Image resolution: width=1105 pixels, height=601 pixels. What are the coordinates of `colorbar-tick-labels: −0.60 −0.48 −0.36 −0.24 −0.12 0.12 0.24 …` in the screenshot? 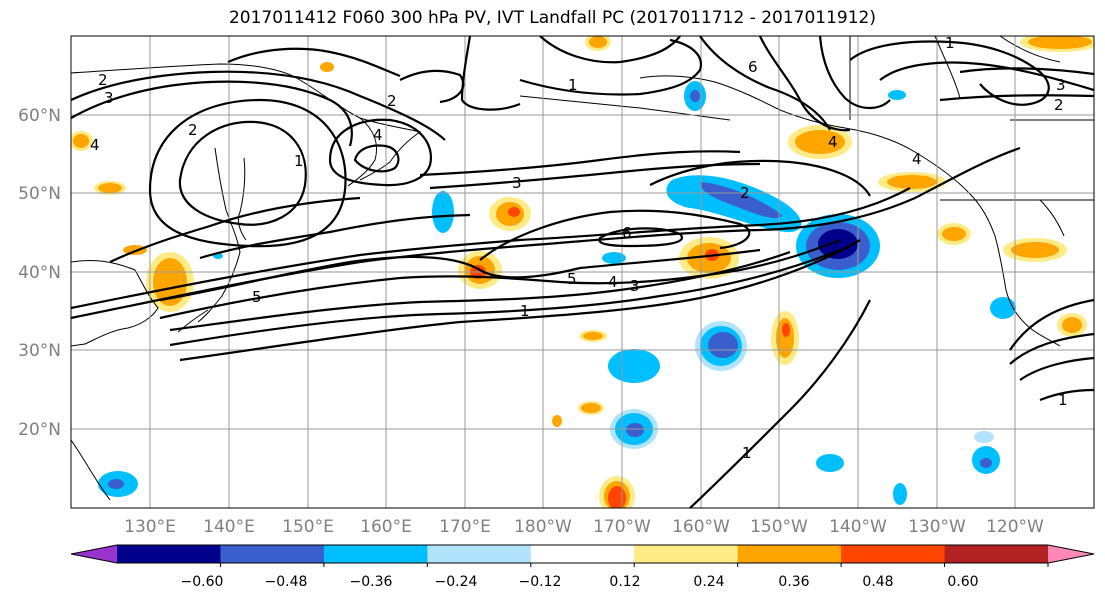 It's located at (580, 582).